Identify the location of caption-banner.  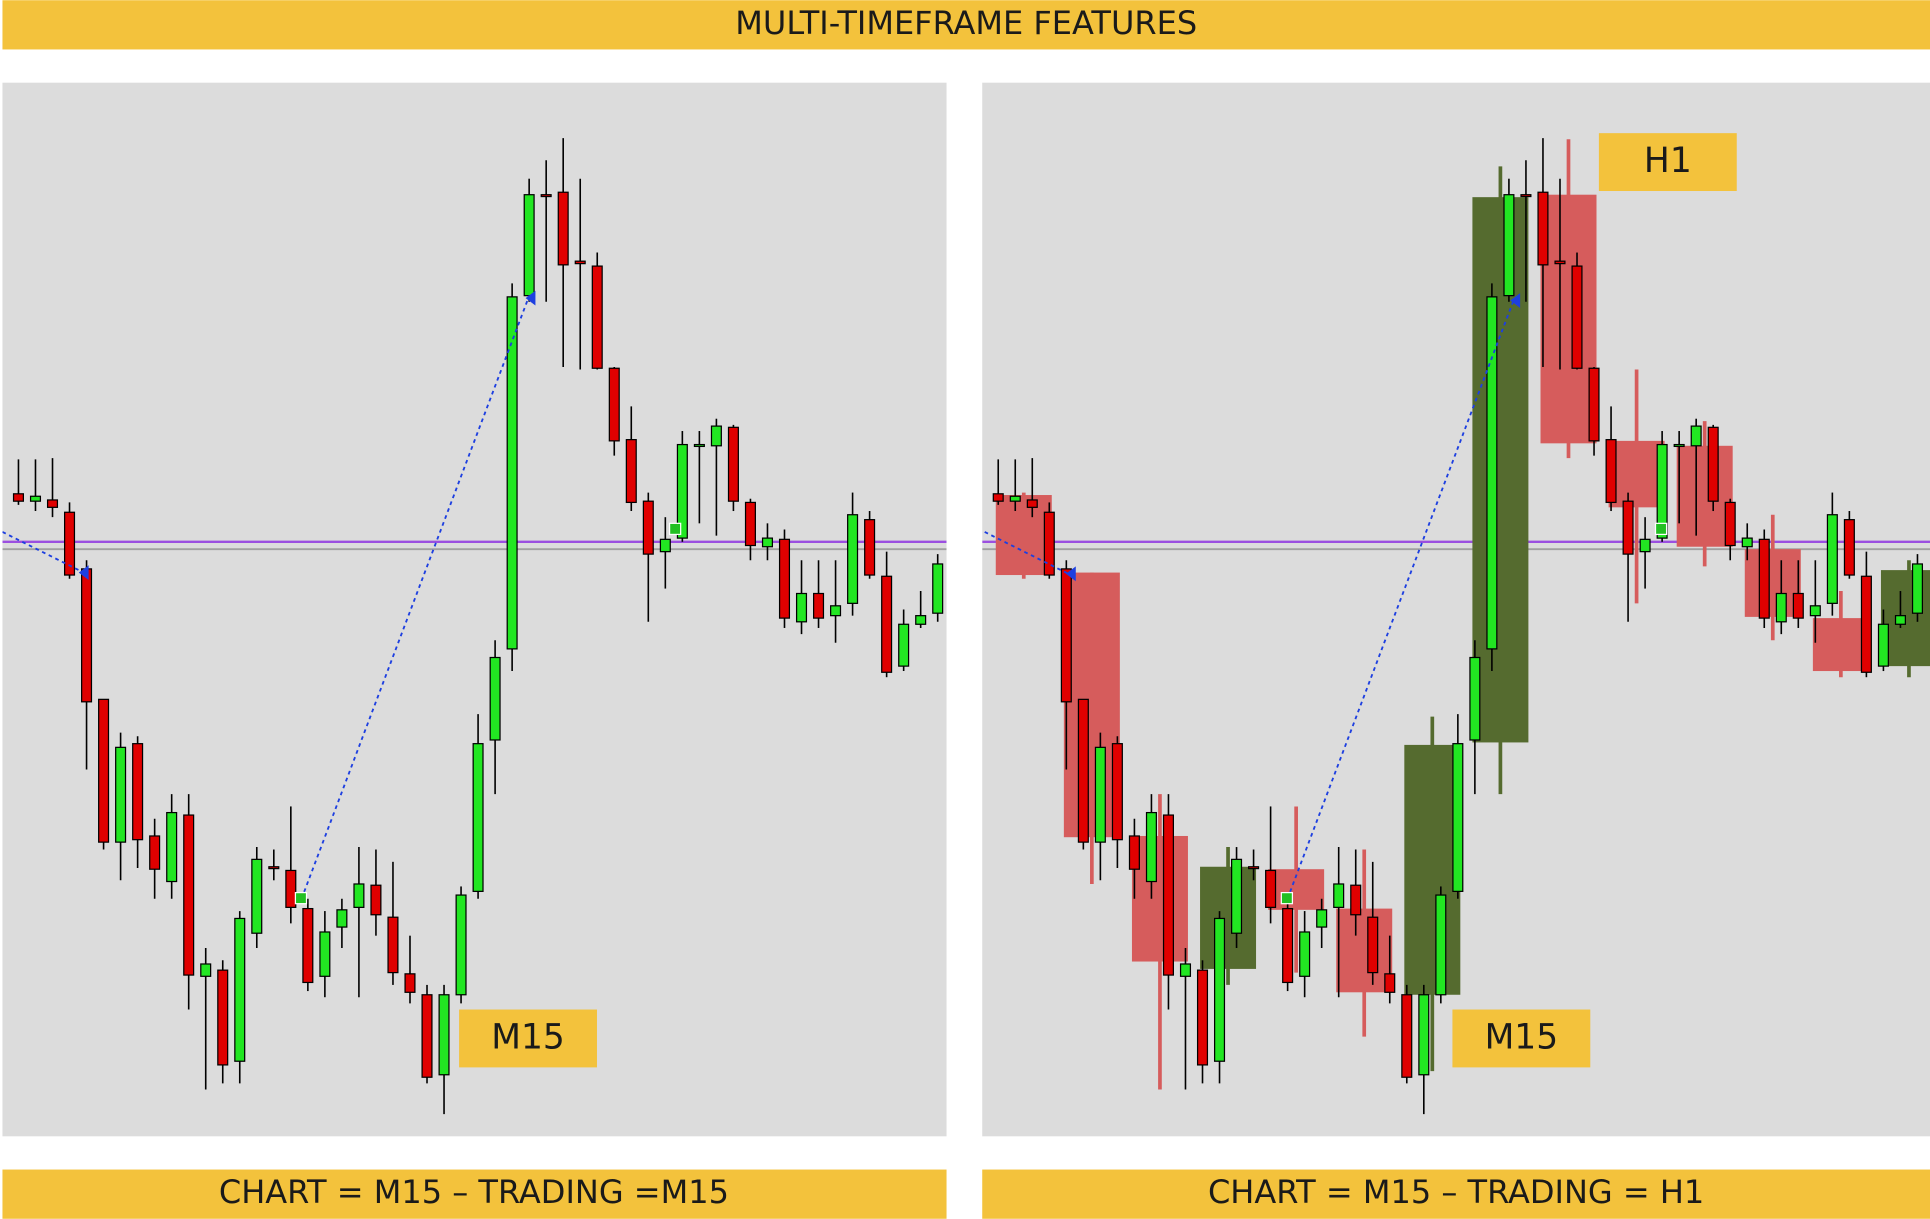
(1456, 1194).